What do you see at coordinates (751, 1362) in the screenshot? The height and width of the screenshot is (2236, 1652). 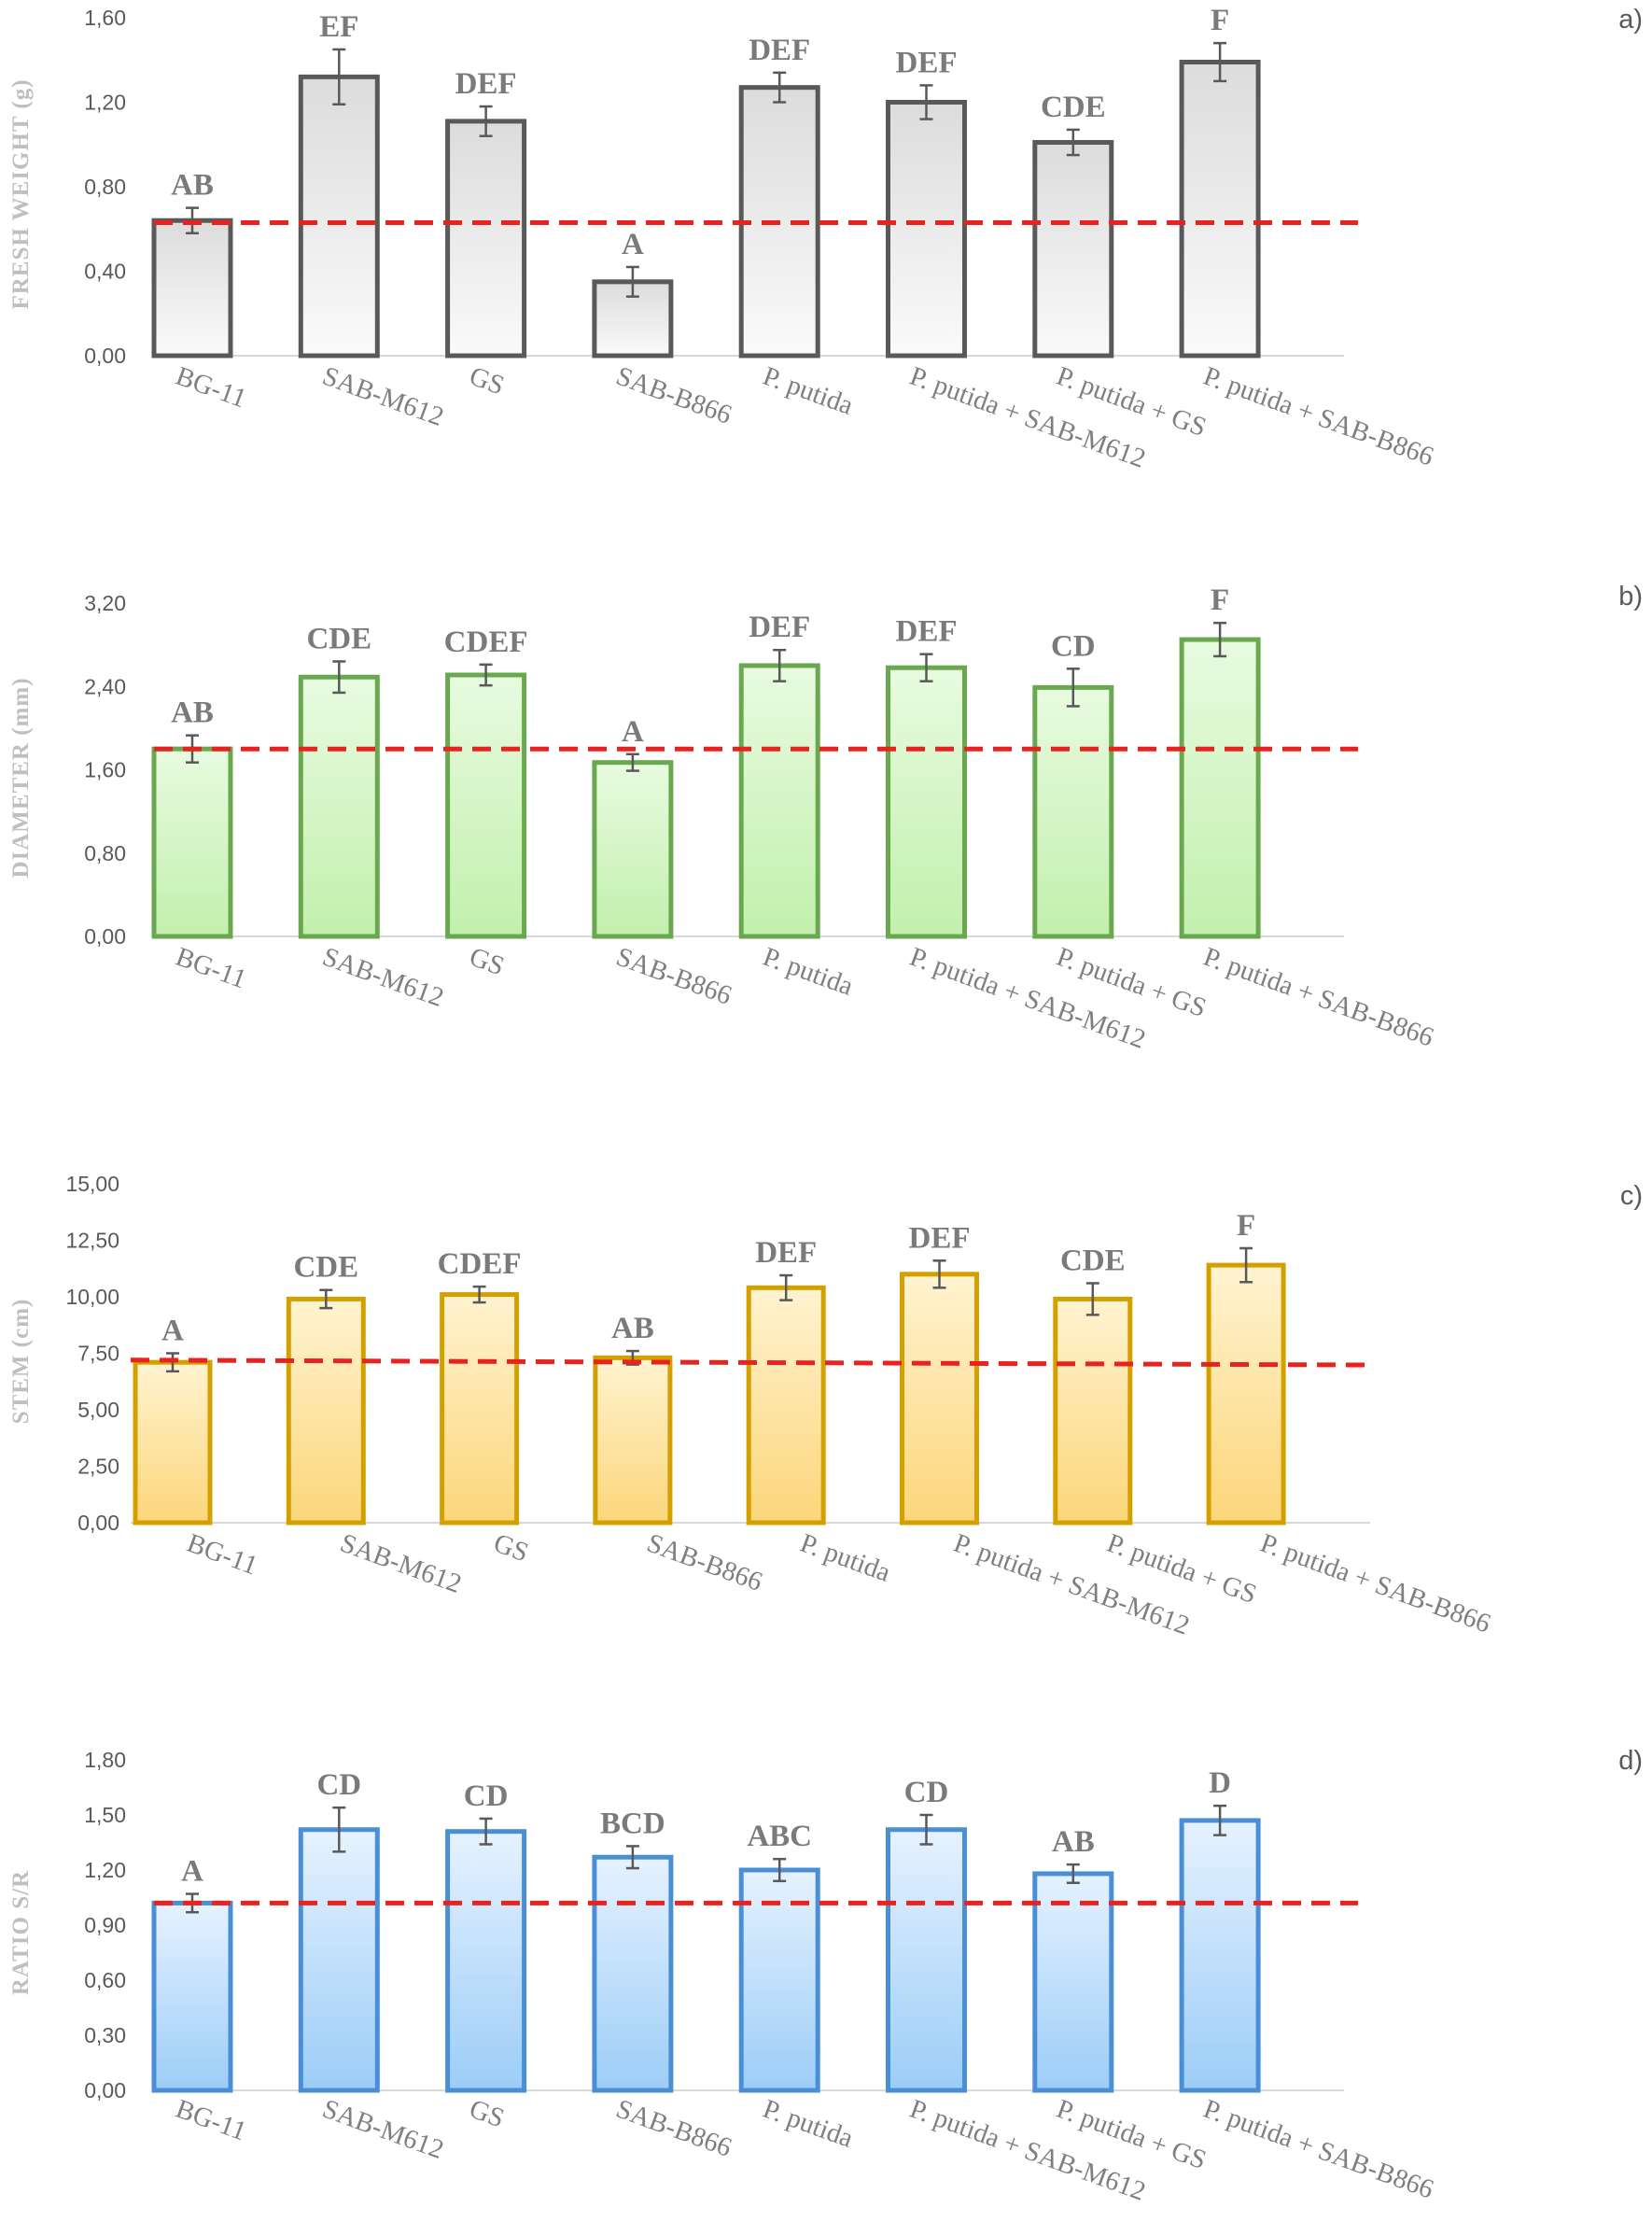 I see `reference-line` at bounding box center [751, 1362].